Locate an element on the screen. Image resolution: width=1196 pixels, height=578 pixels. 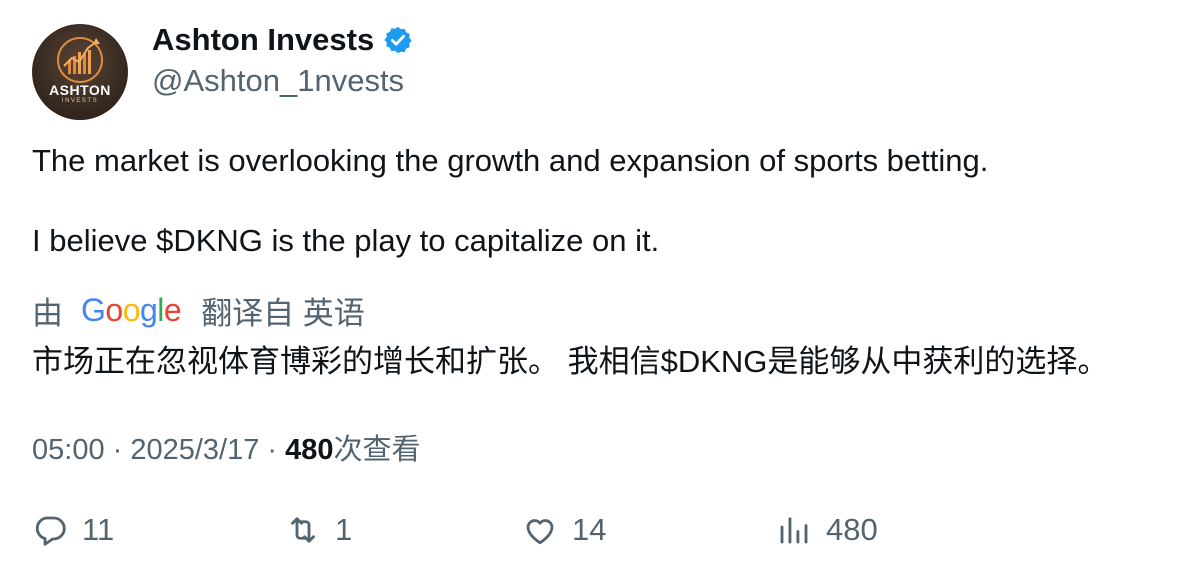
tweet-meta: 05:00 · 2025/3/17 · 480次查看 is located at coordinates (226, 447).